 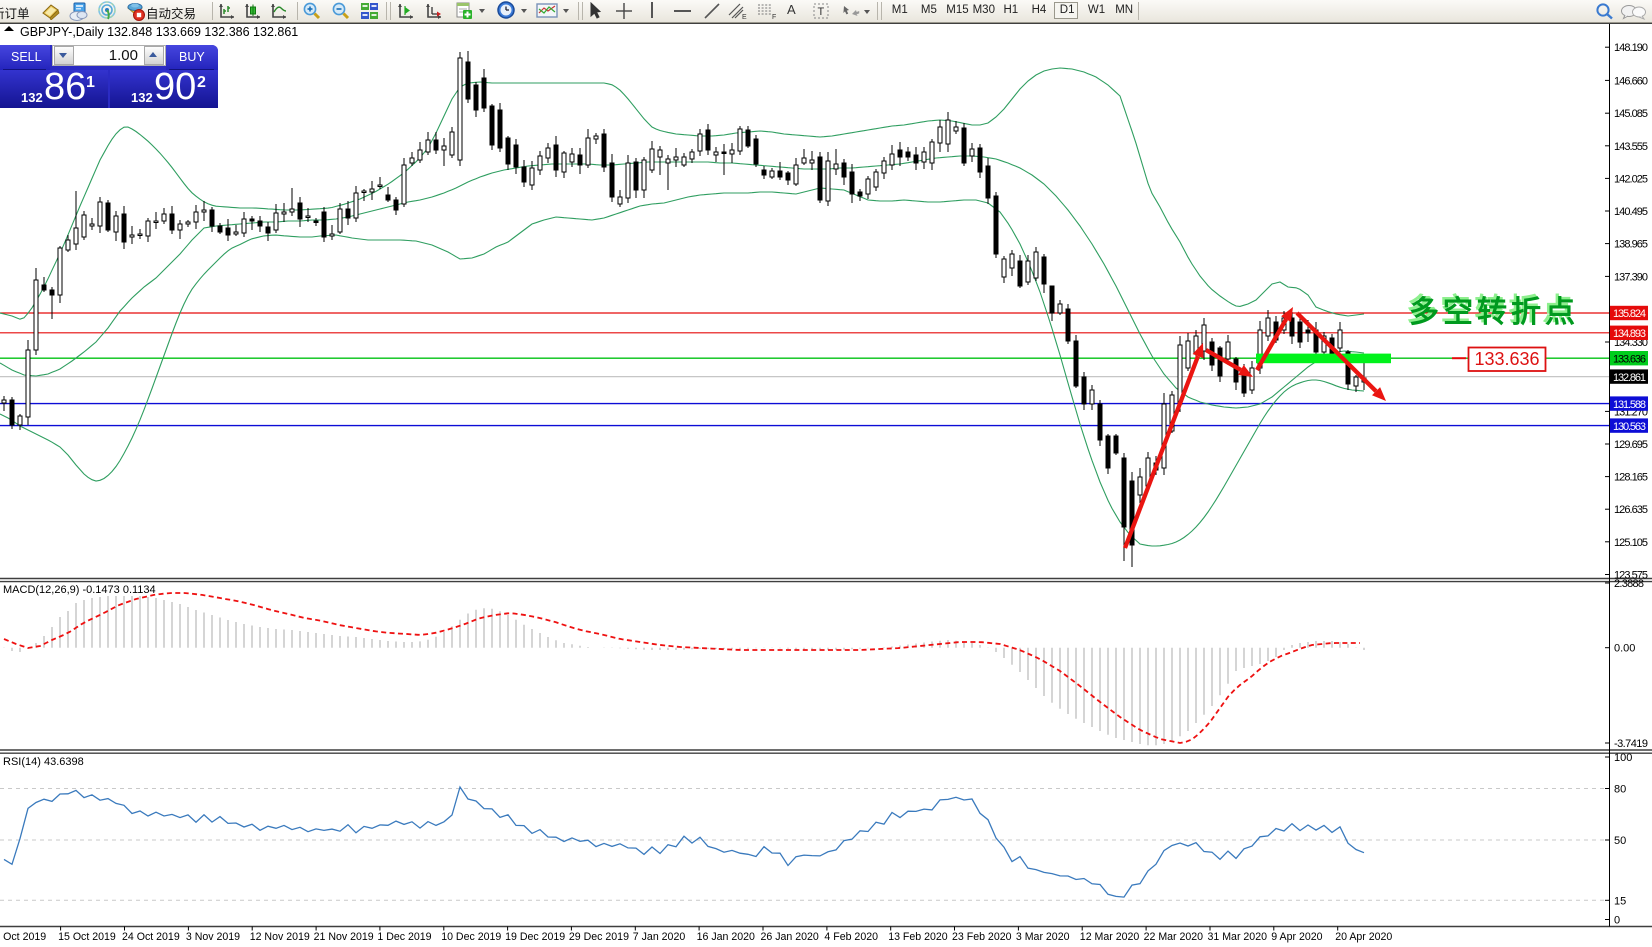 I want to click on svg-text: 1 Oct 2019, so click(x=23, y=937).